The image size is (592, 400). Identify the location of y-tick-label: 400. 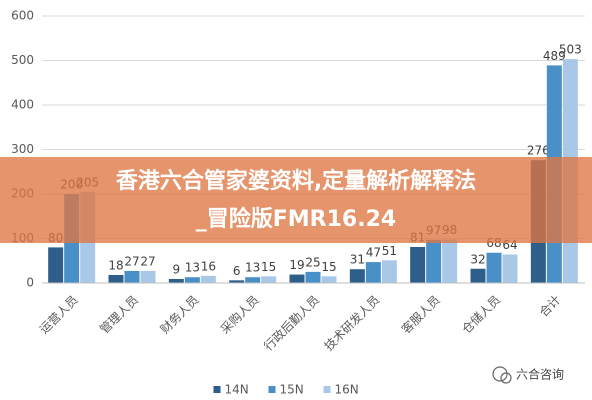
(22, 105).